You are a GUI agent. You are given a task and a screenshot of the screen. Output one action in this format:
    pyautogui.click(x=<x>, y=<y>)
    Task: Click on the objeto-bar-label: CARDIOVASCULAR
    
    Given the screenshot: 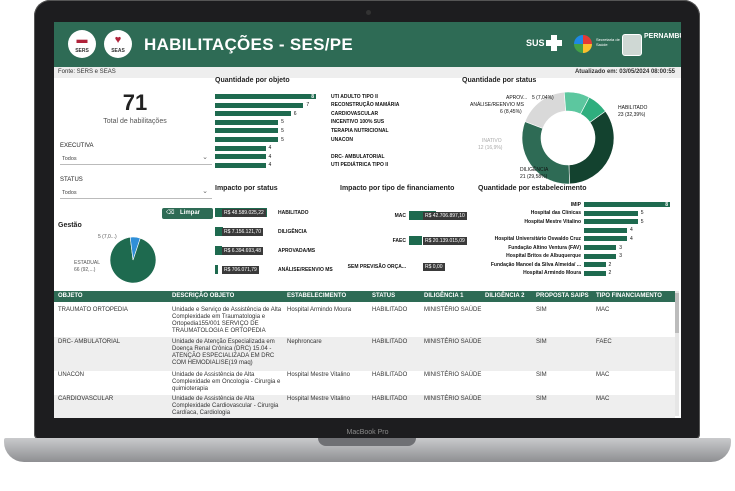 What is the action you would take?
    pyautogui.click(x=355, y=113)
    